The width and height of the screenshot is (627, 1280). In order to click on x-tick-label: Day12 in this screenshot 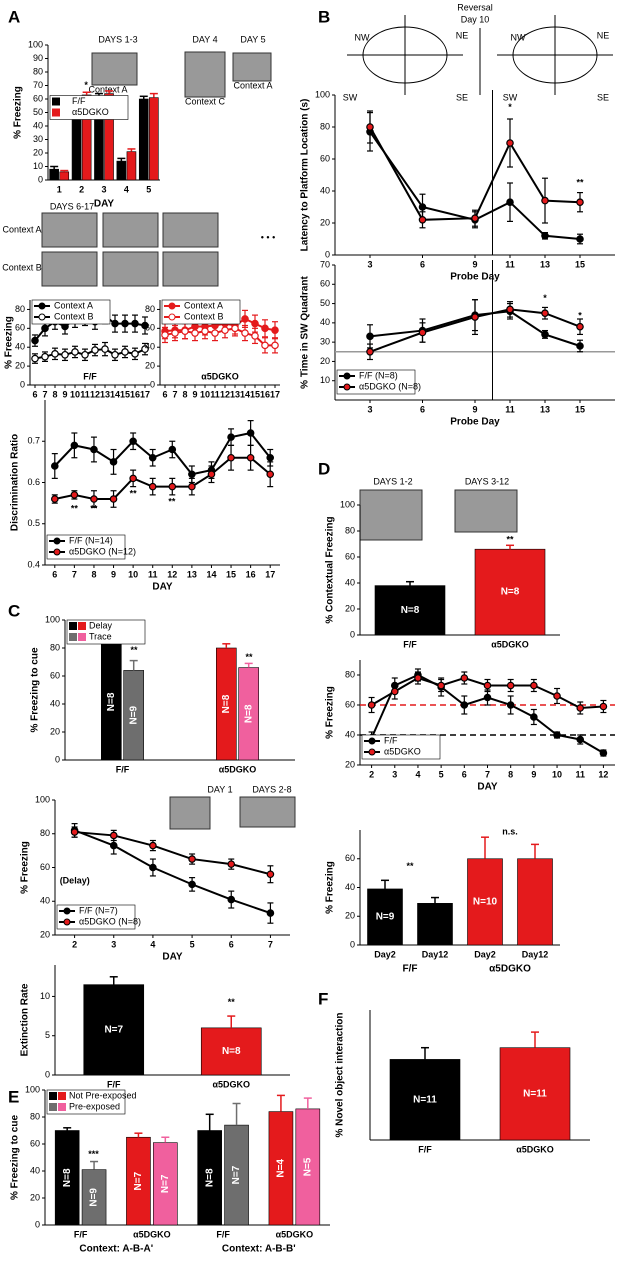, I will do `click(435, 954)`.